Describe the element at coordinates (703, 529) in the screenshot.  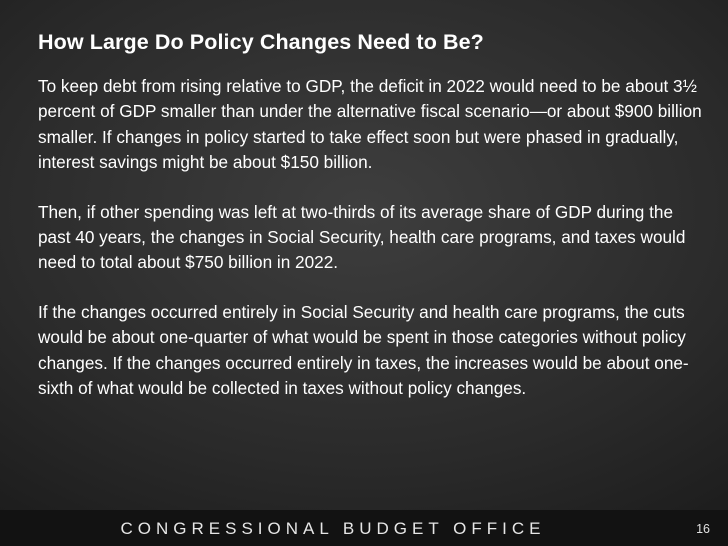
I see `page-number: 16` at that location.